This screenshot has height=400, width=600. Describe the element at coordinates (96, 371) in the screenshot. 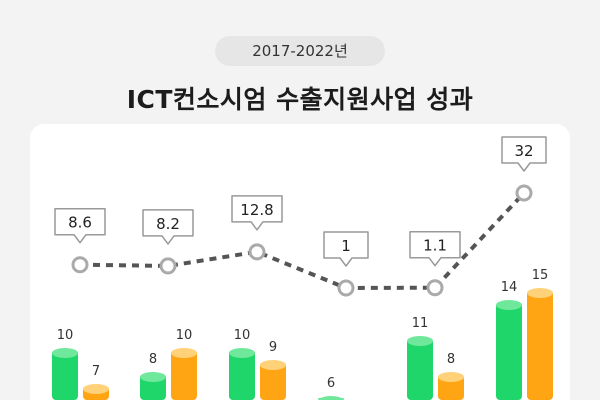

I see `bar-value-label: 7` at that location.